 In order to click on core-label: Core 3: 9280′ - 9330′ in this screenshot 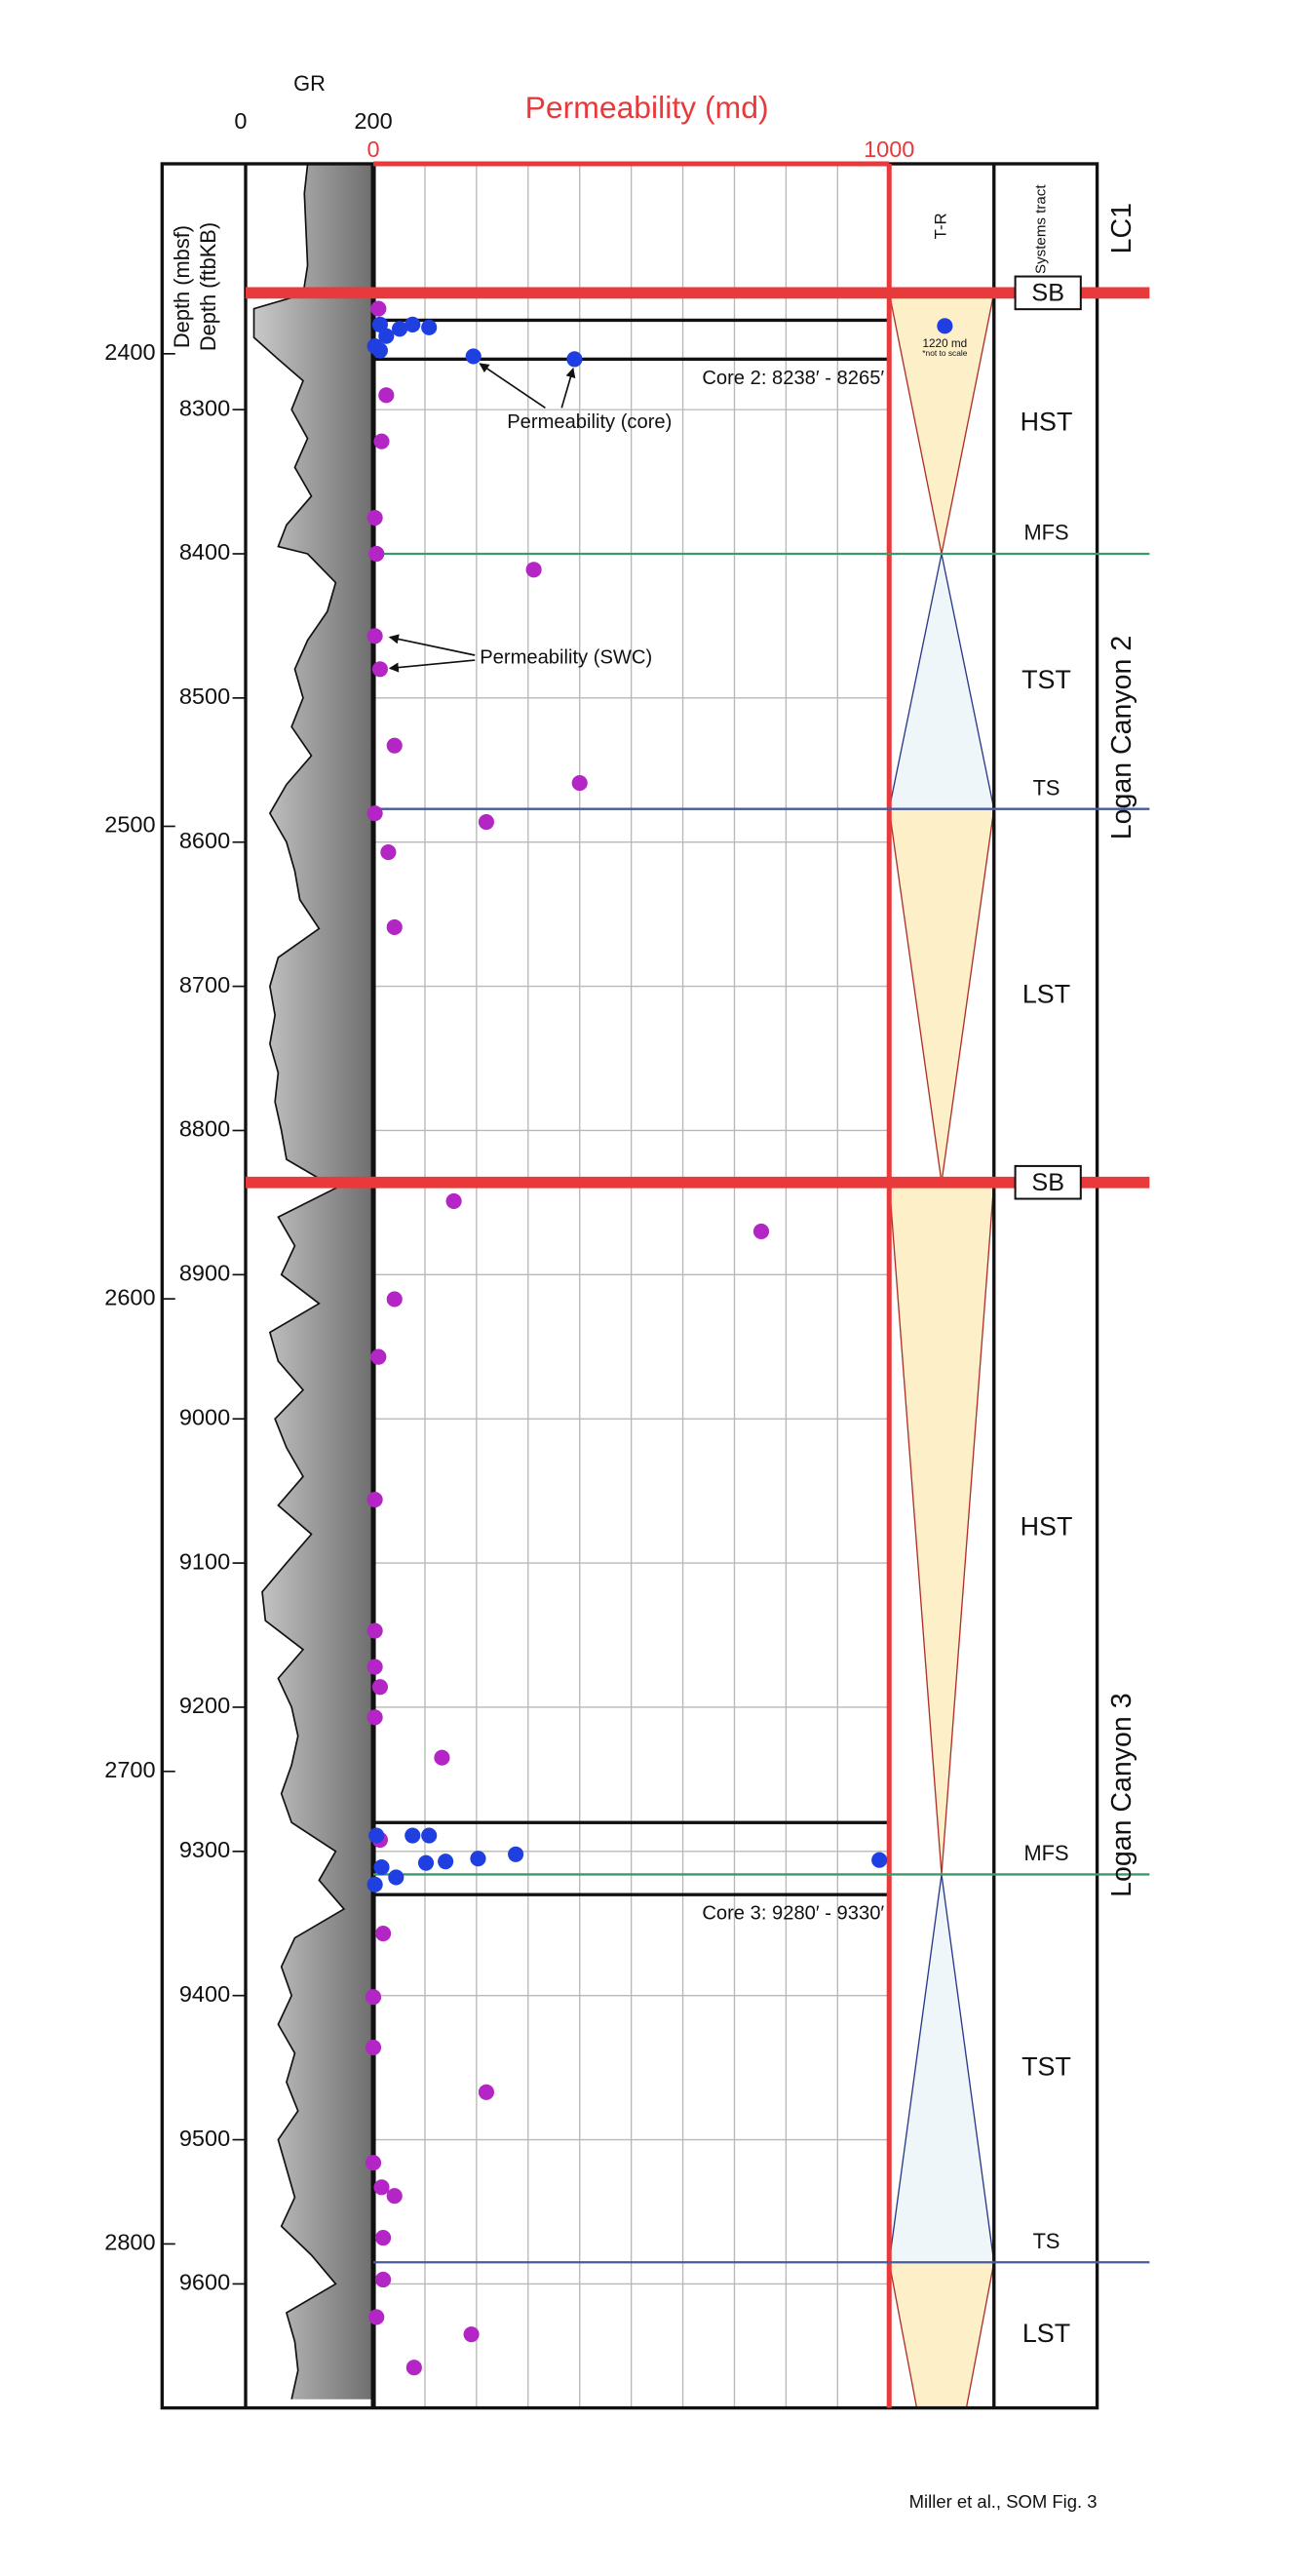, I will do `click(793, 1914)`.